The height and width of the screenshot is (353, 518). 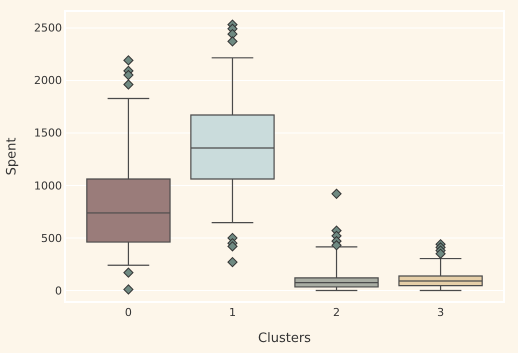 What do you see at coordinates (48, 28) in the screenshot?
I see `y-tick-label: 2500` at bounding box center [48, 28].